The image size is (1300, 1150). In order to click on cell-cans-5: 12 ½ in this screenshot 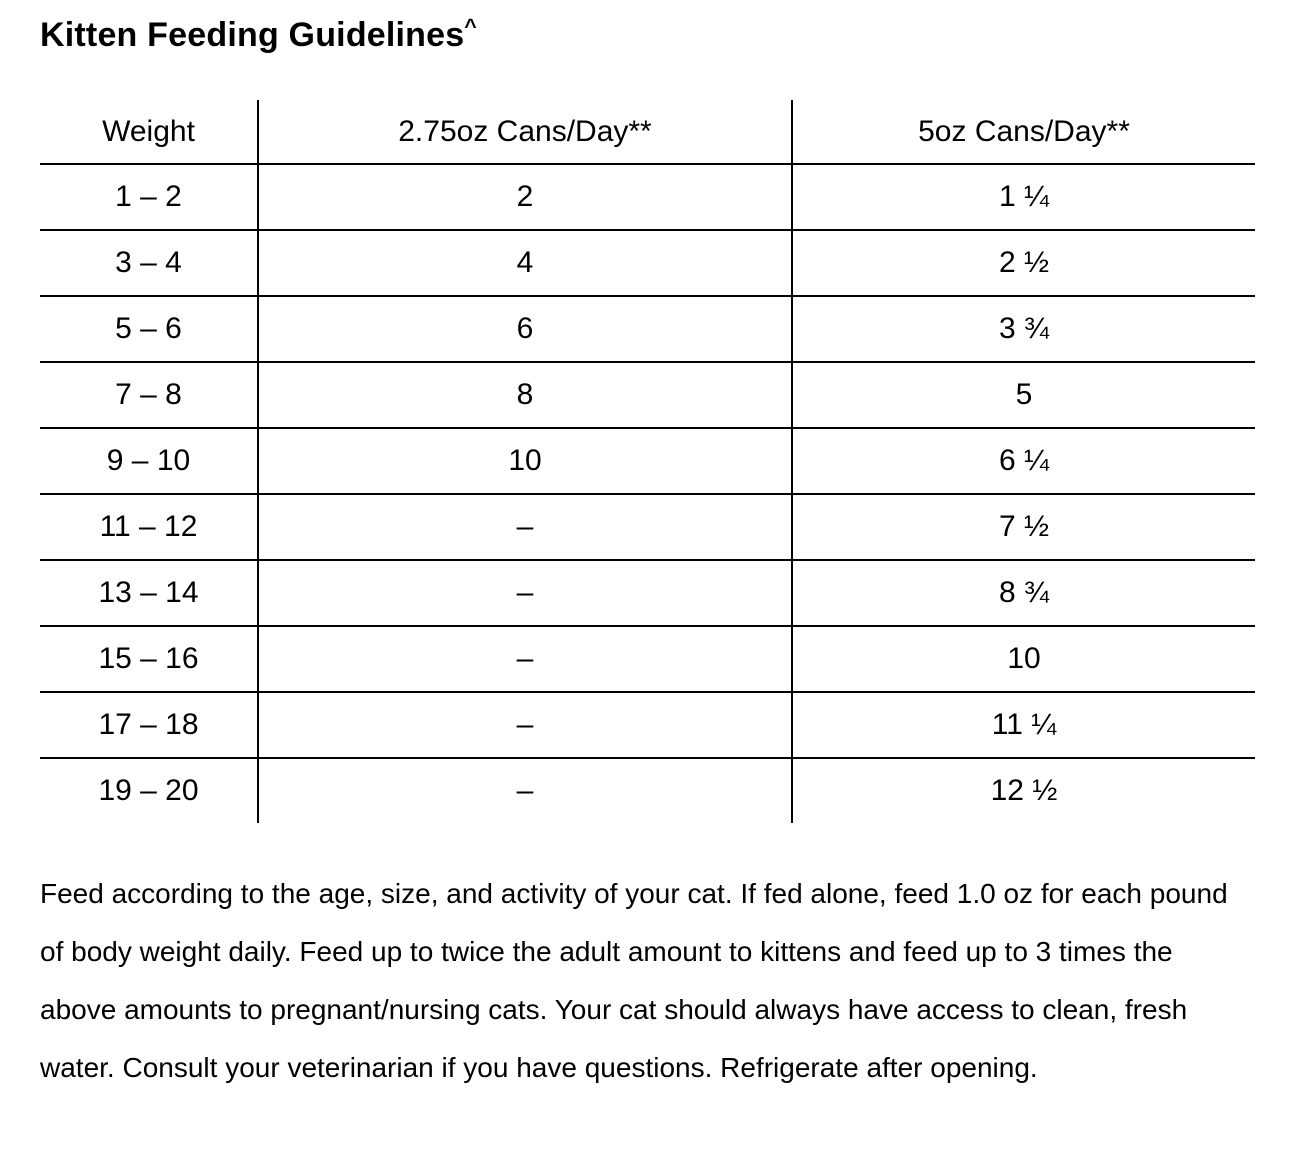, I will do `click(1024, 790)`.